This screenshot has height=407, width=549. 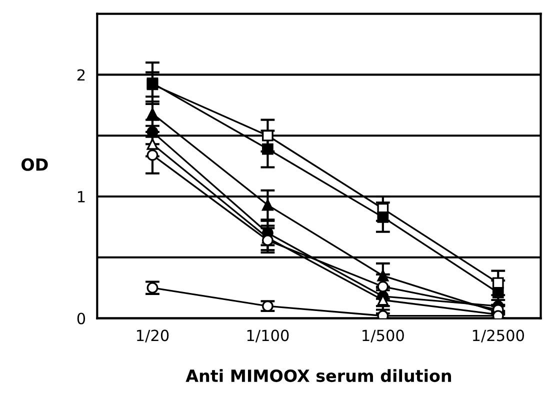 What do you see at coordinates (319, 375) in the screenshot?
I see `x-axis-title: Anti MIMOOX serum dilution` at bounding box center [319, 375].